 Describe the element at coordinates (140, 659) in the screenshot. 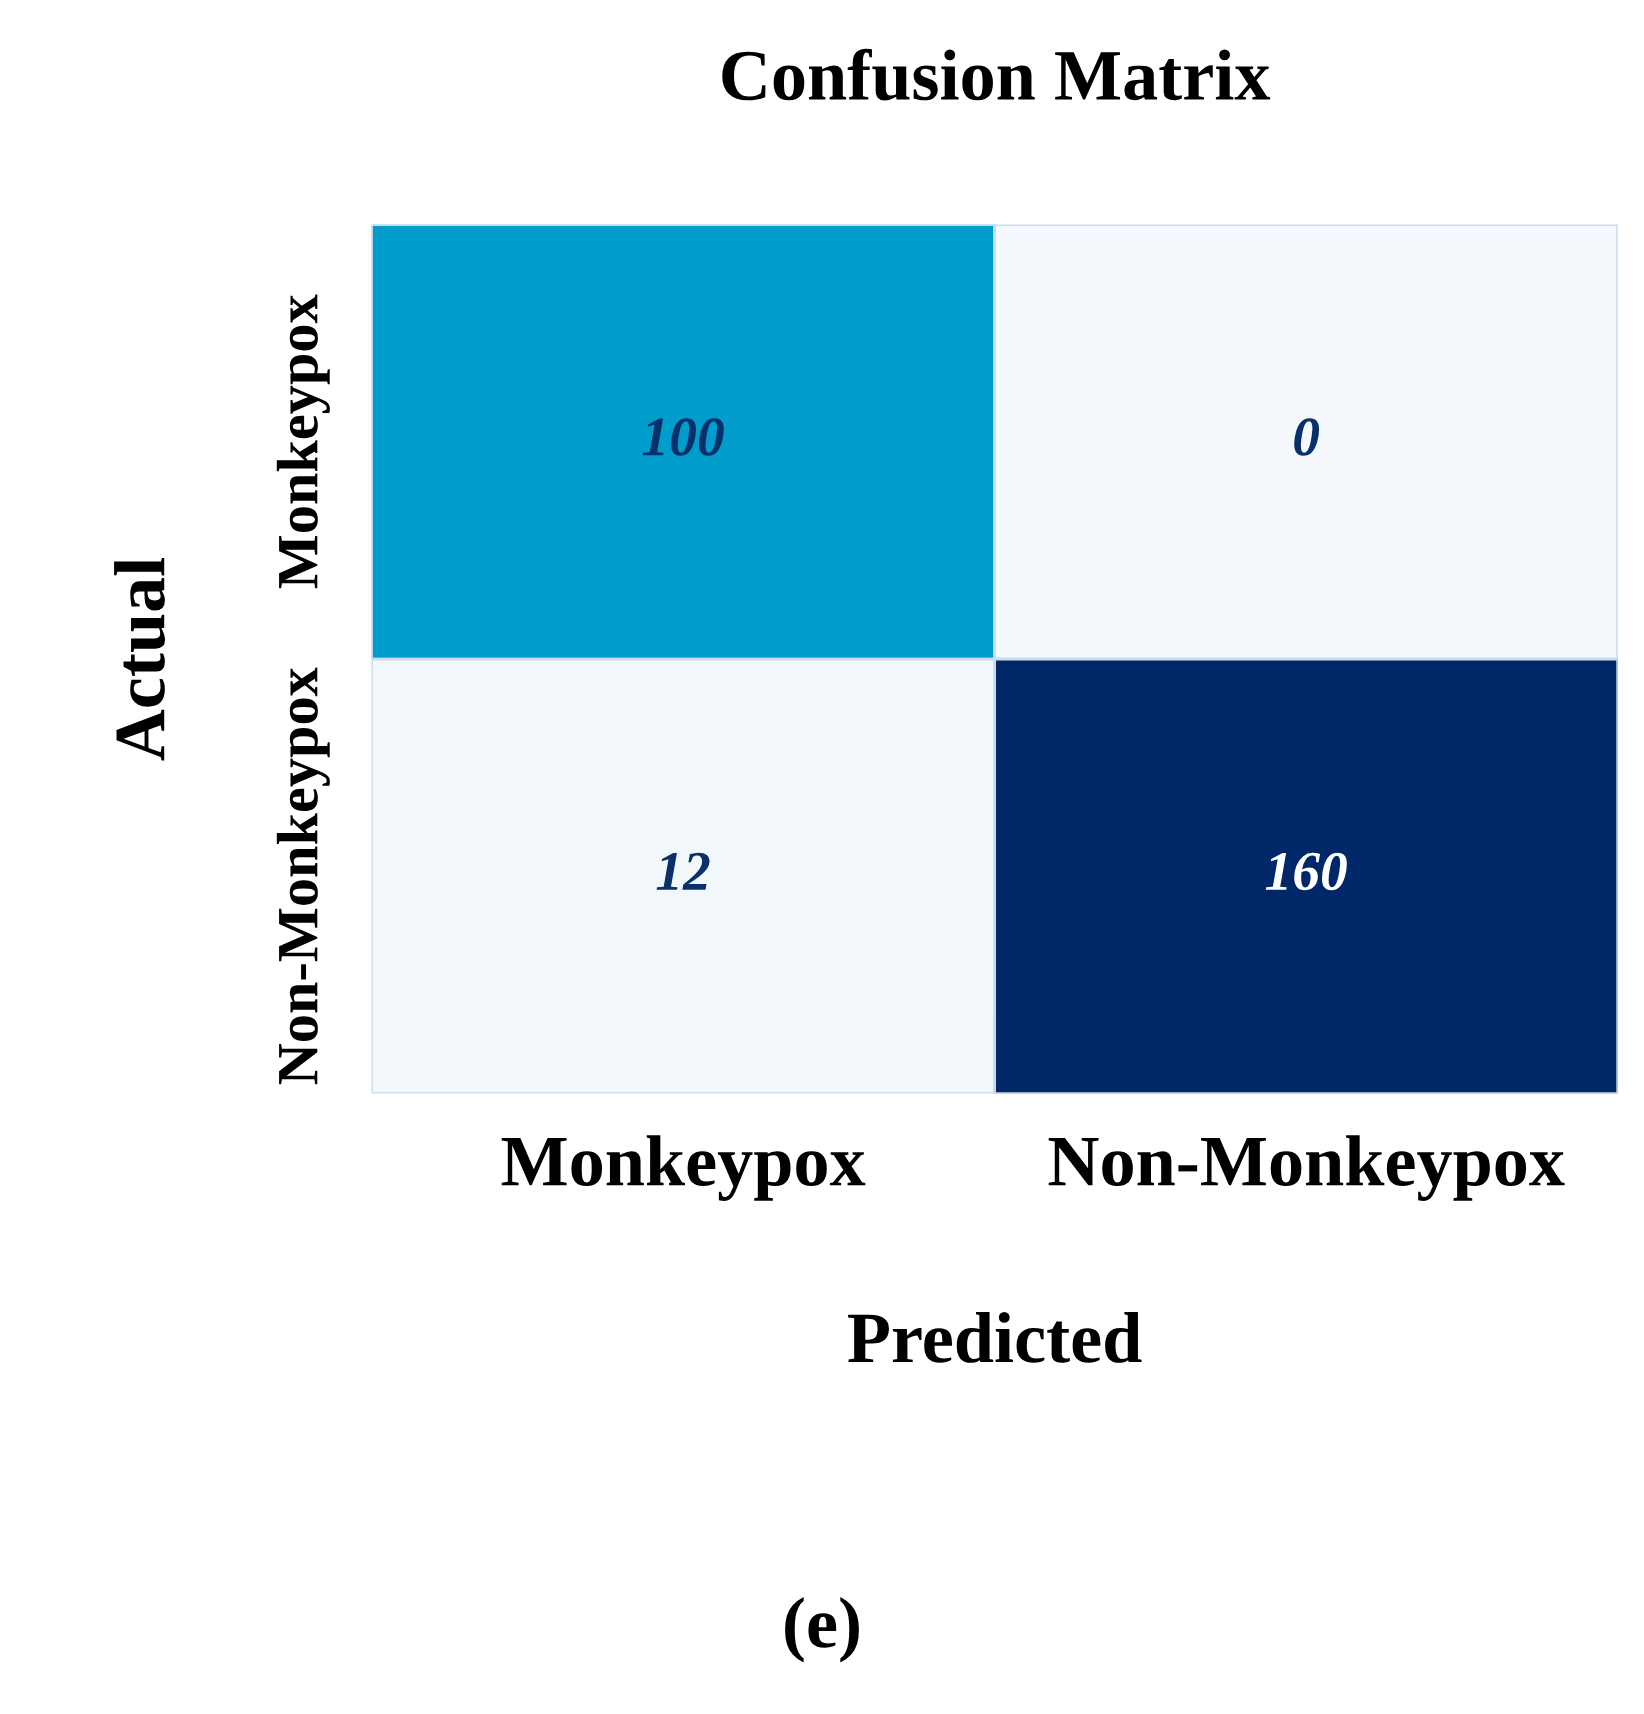

I see `y-axis-title: Actual` at that location.